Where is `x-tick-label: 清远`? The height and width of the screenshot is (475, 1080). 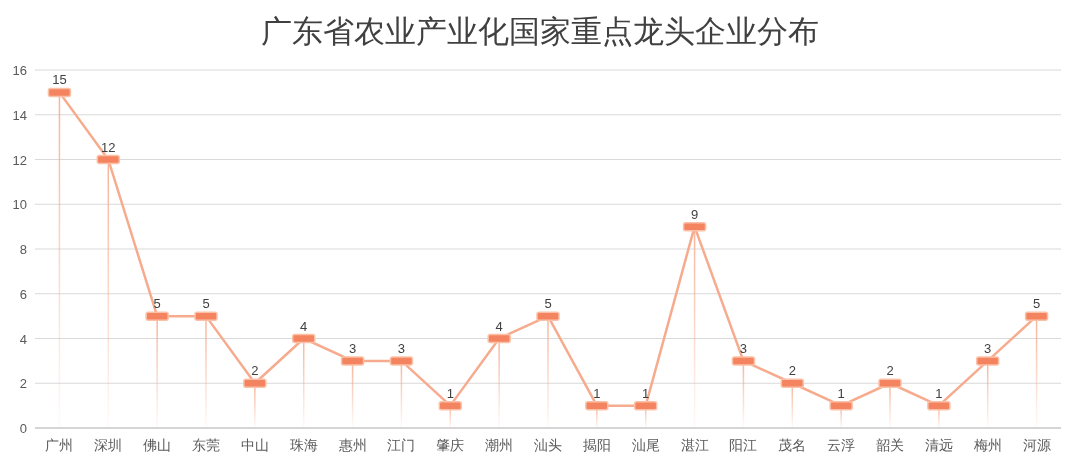 x-tick-label: 清远 is located at coordinates (938, 445).